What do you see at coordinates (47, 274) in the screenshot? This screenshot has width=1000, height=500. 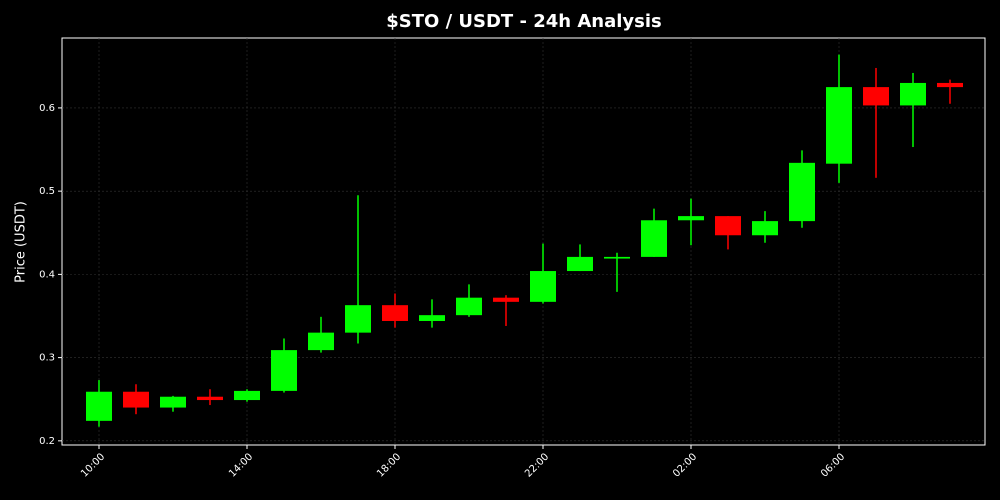 I see `y-tick-label: 0.4` at bounding box center [47, 274].